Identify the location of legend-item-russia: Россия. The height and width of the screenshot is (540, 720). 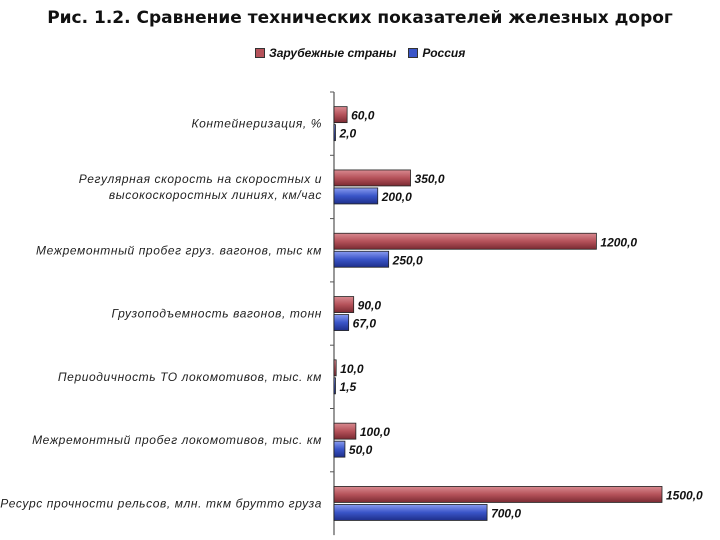
(436, 53).